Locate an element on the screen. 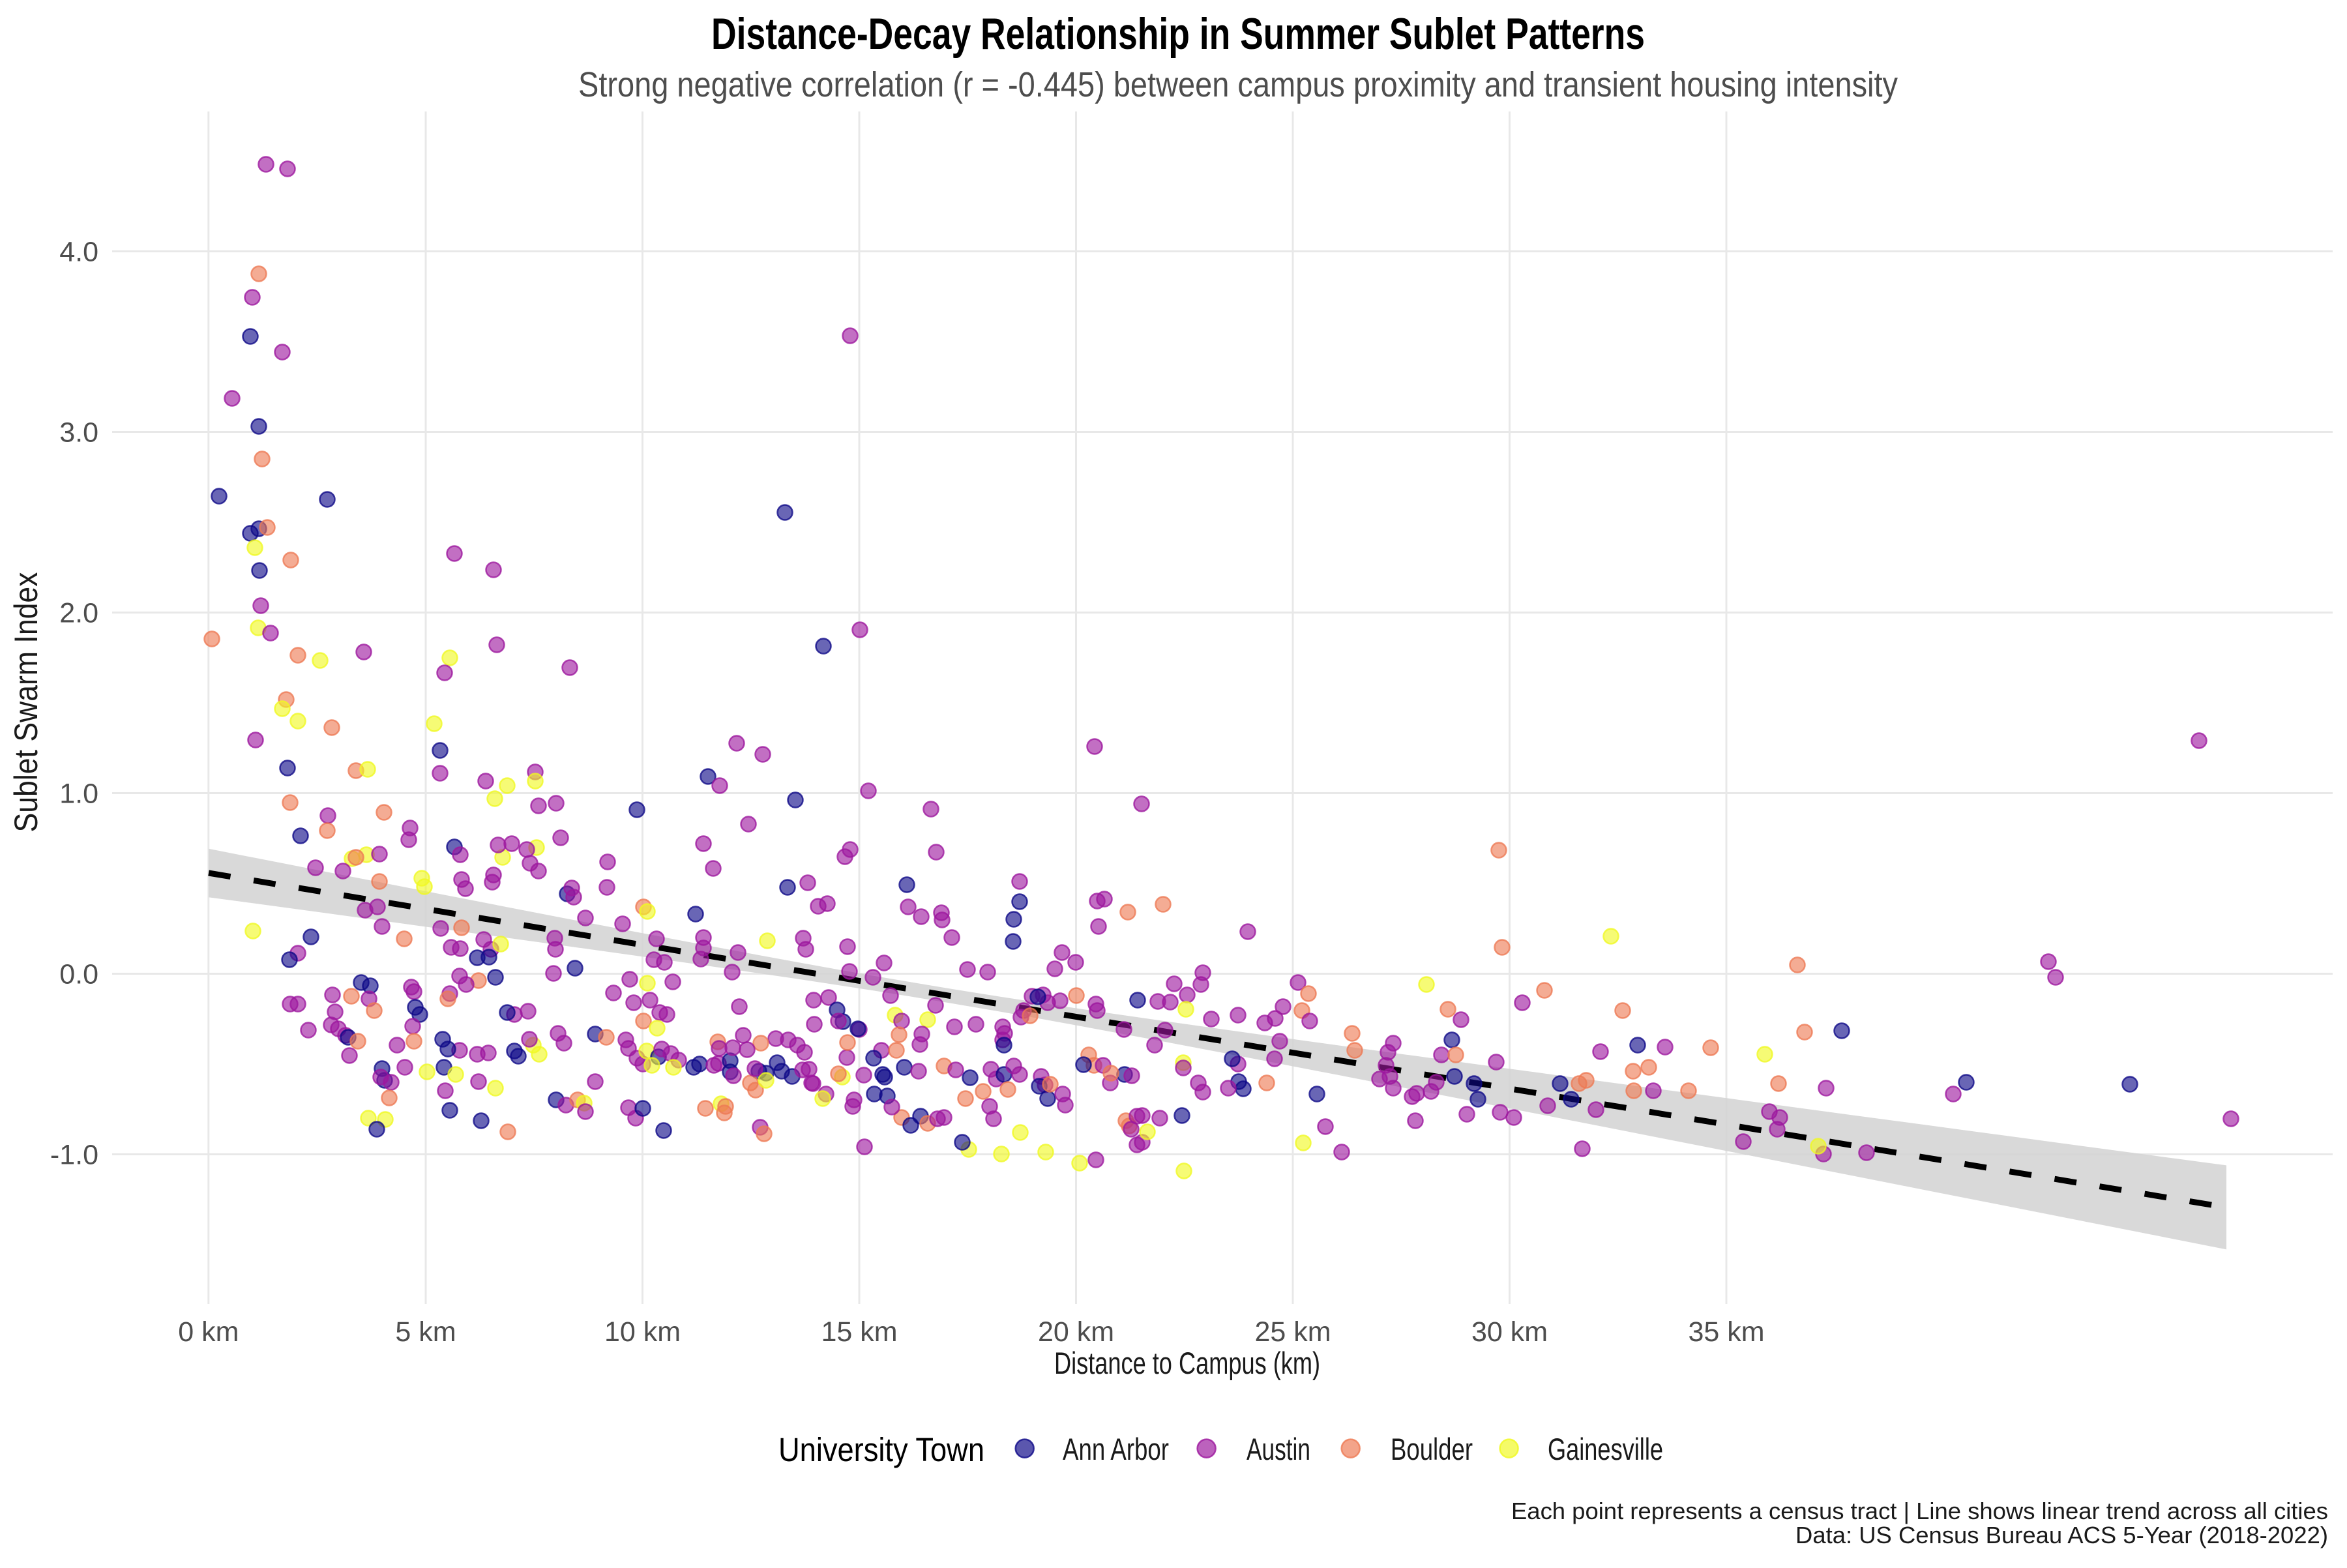 Image resolution: width=2347 pixels, height=1568 pixels. svg-text: 20 km is located at coordinates (1076, 1332).